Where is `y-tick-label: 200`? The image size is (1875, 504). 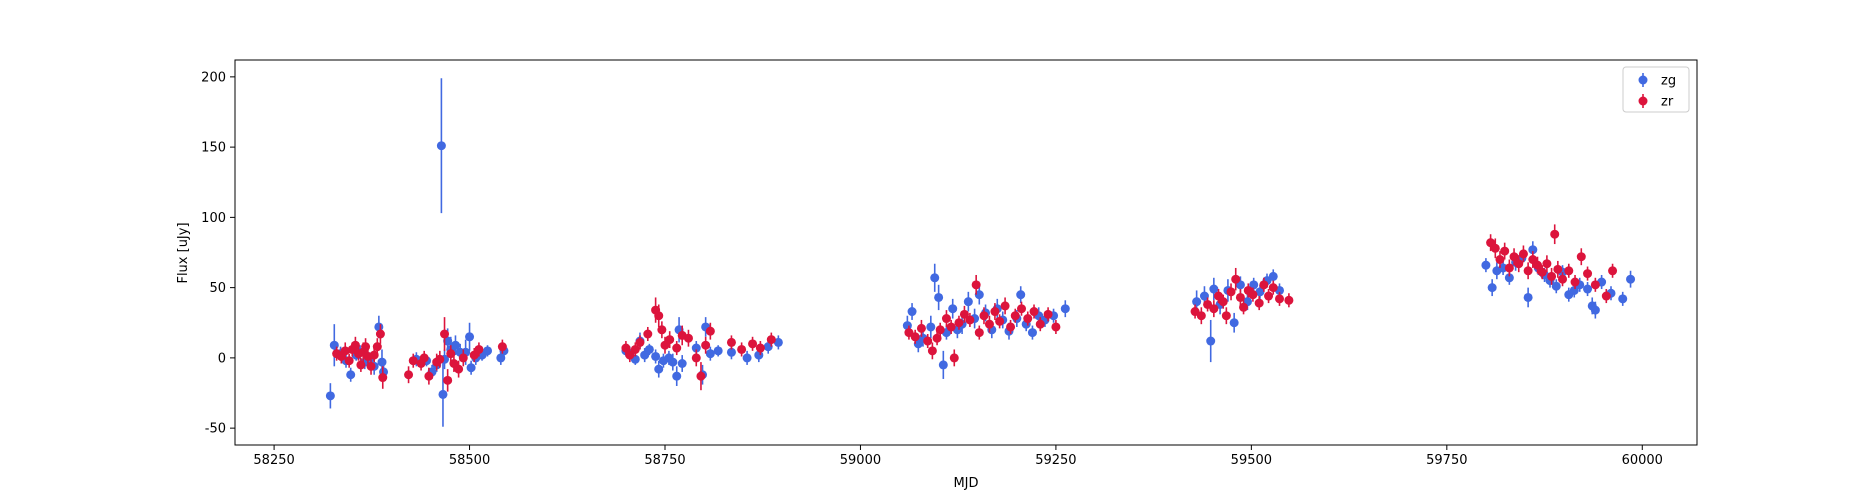 y-tick-label: 200 is located at coordinates (213, 77).